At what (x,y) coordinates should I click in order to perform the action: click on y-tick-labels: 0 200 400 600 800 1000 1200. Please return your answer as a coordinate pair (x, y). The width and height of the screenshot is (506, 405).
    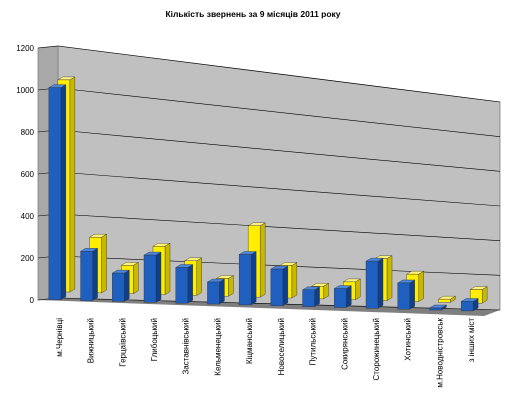
    Looking at the image, I should click on (25, 174).